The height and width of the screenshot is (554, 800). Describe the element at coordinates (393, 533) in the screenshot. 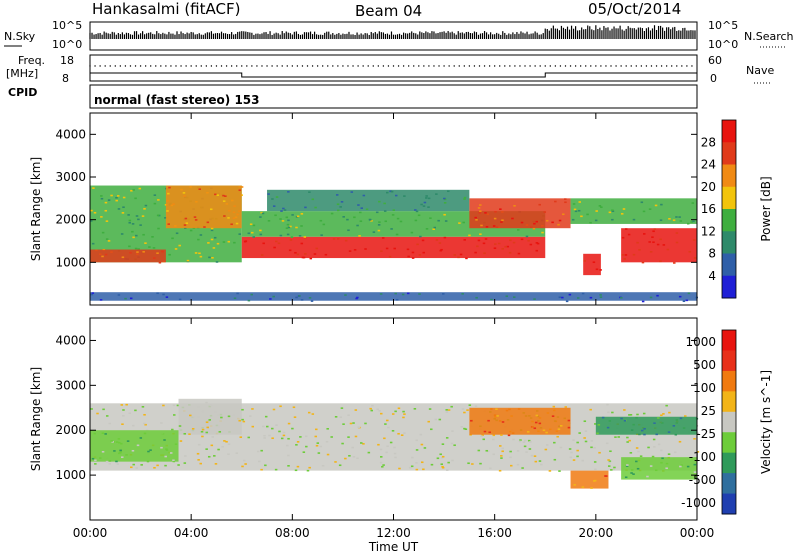

I see `x-tick-label: 12:00` at that location.